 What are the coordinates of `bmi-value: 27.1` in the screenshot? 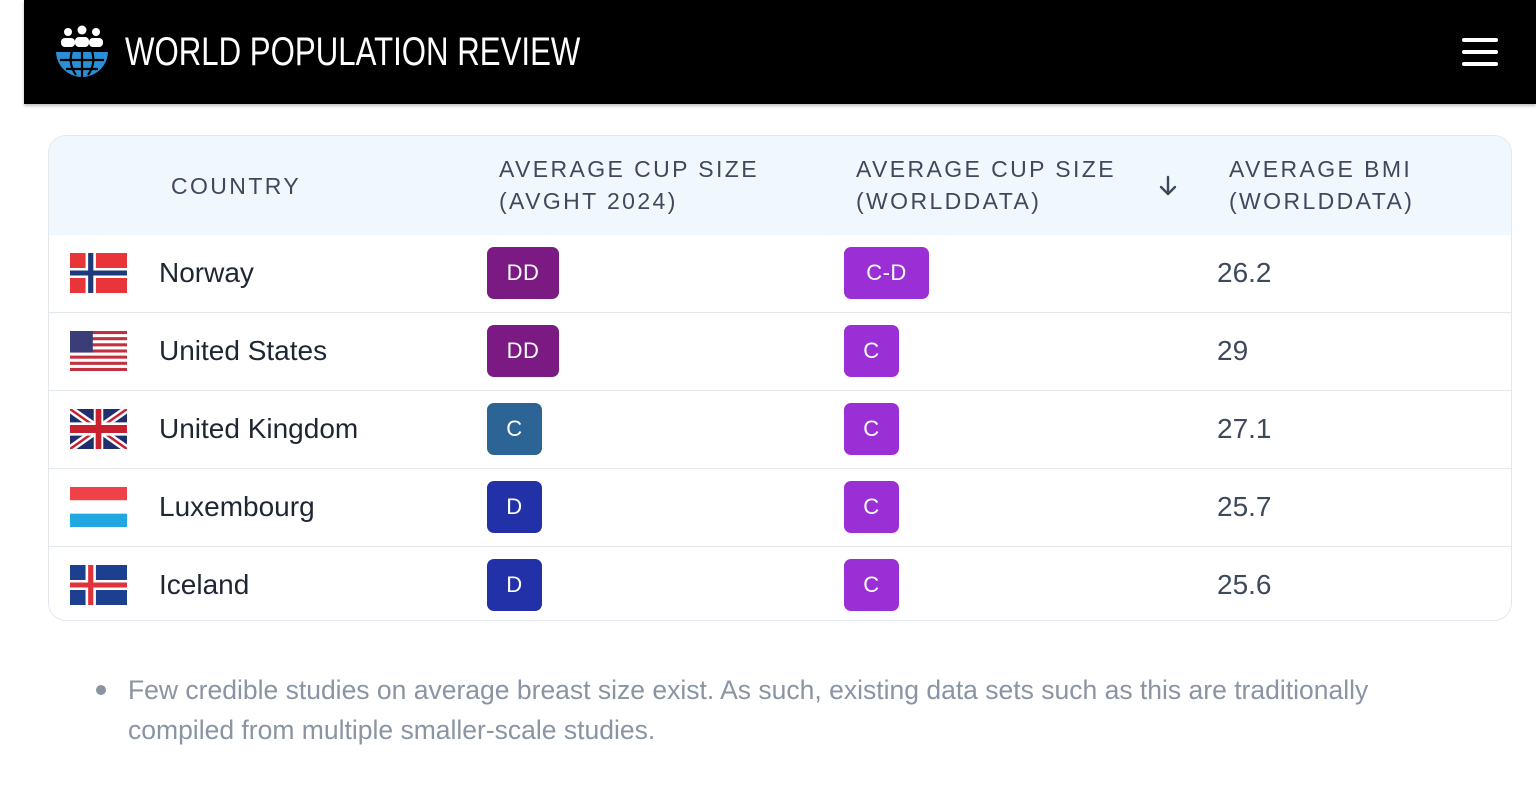 It's located at (1244, 428).